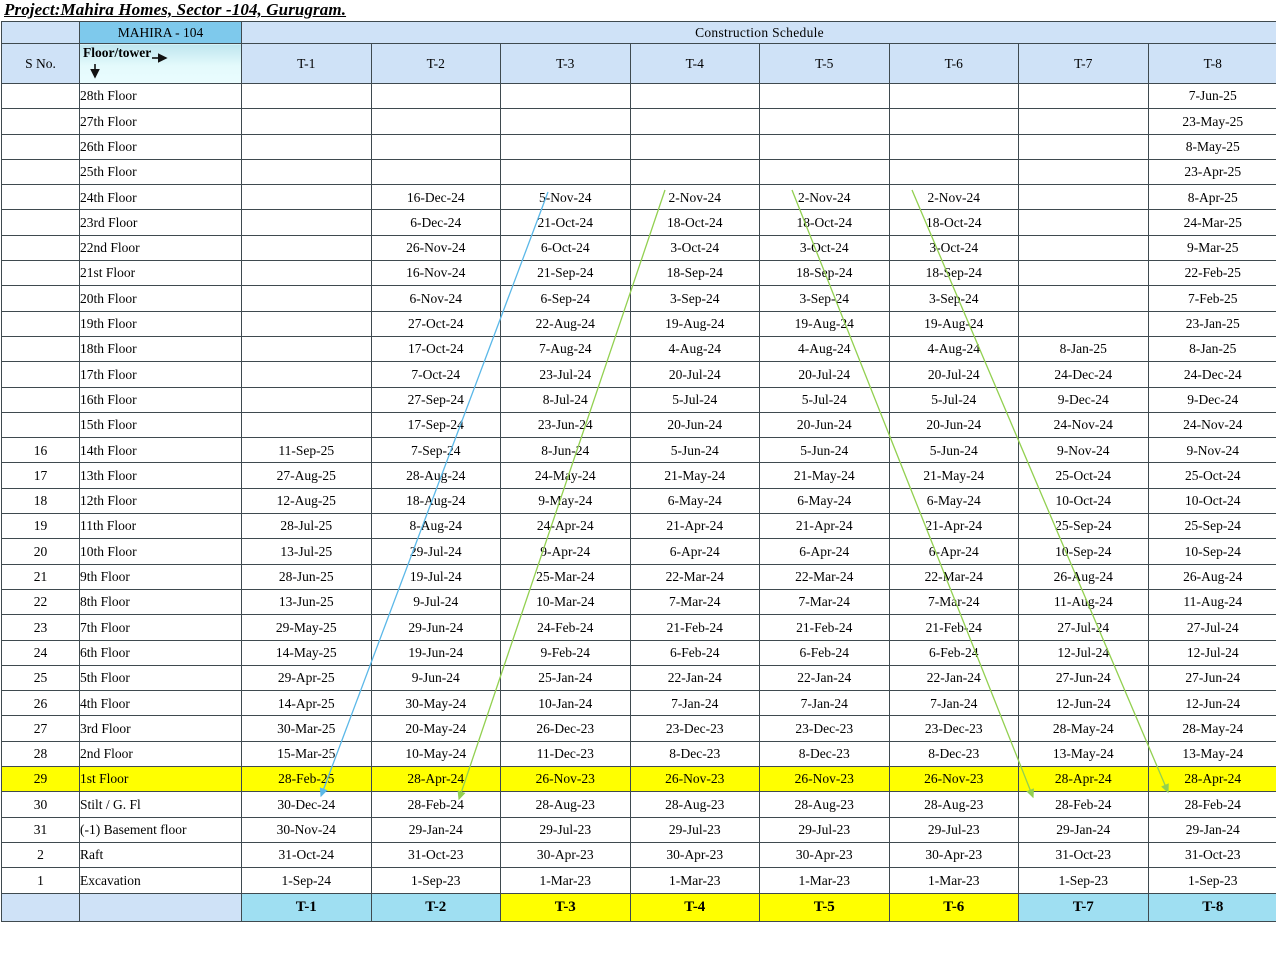 Image resolution: width=1276 pixels, height=954 pixels. I want to click on date-cell-t8: 23-Apr-25, so click(1211, 172).